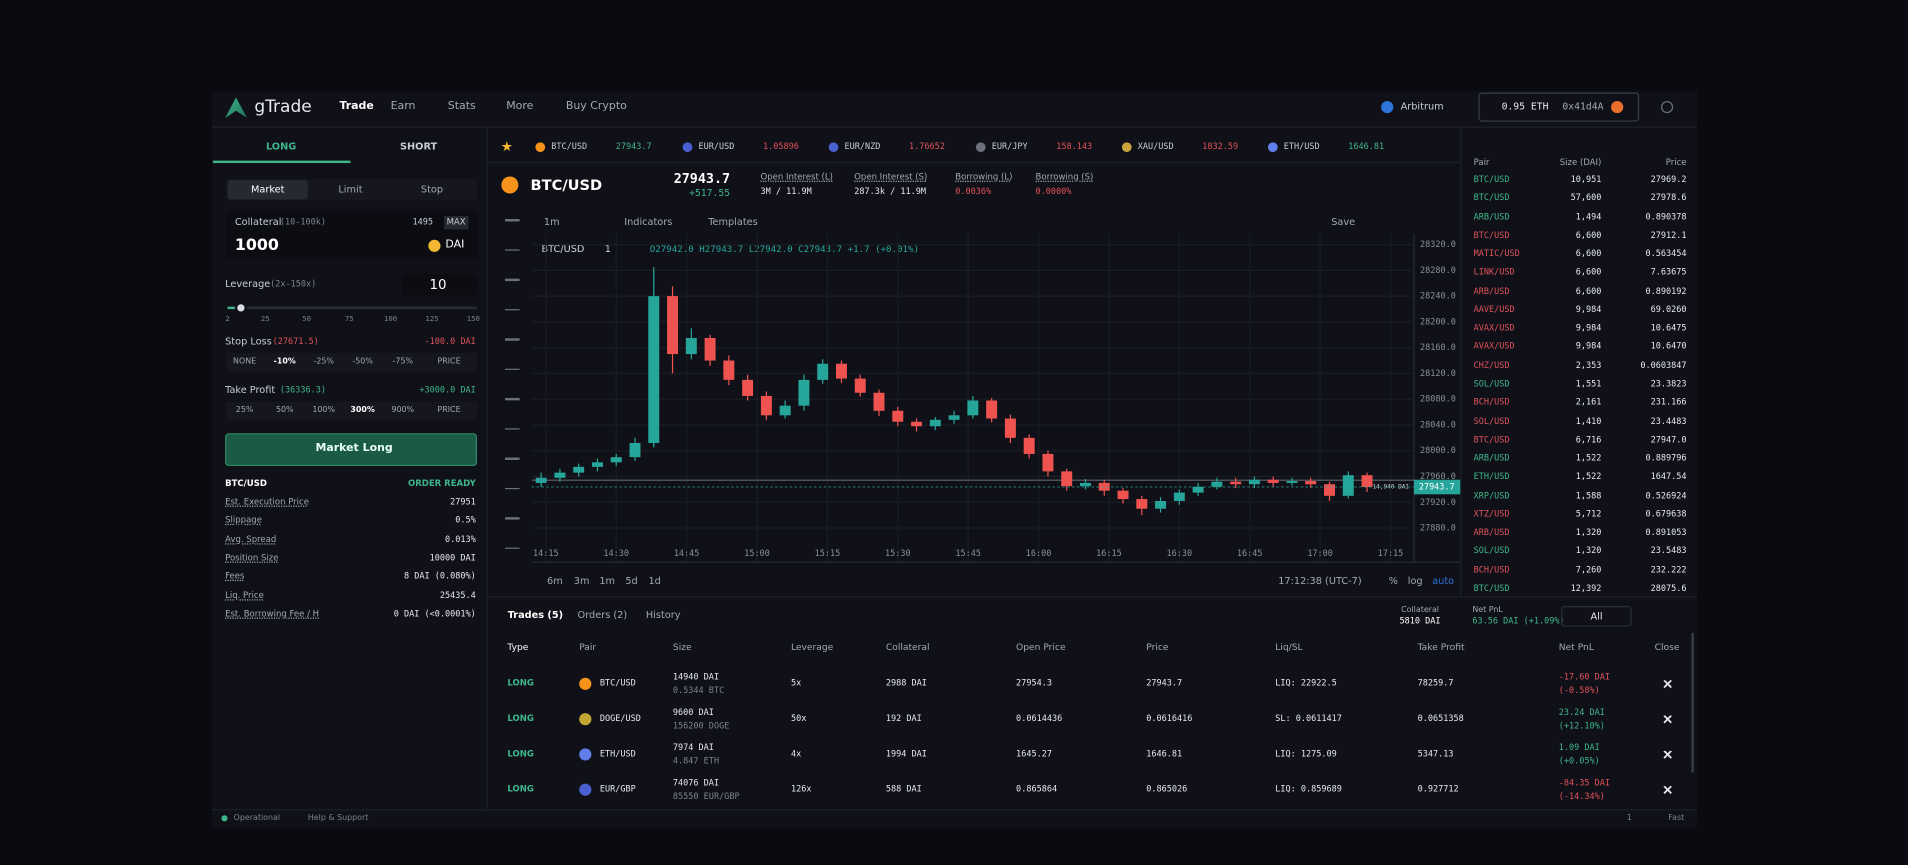 This screenshot has height=865, width=1908. Describe the element at coordinates (566, 185) in the screenshot. I see `chart-pair: BTC/USD` at that location.